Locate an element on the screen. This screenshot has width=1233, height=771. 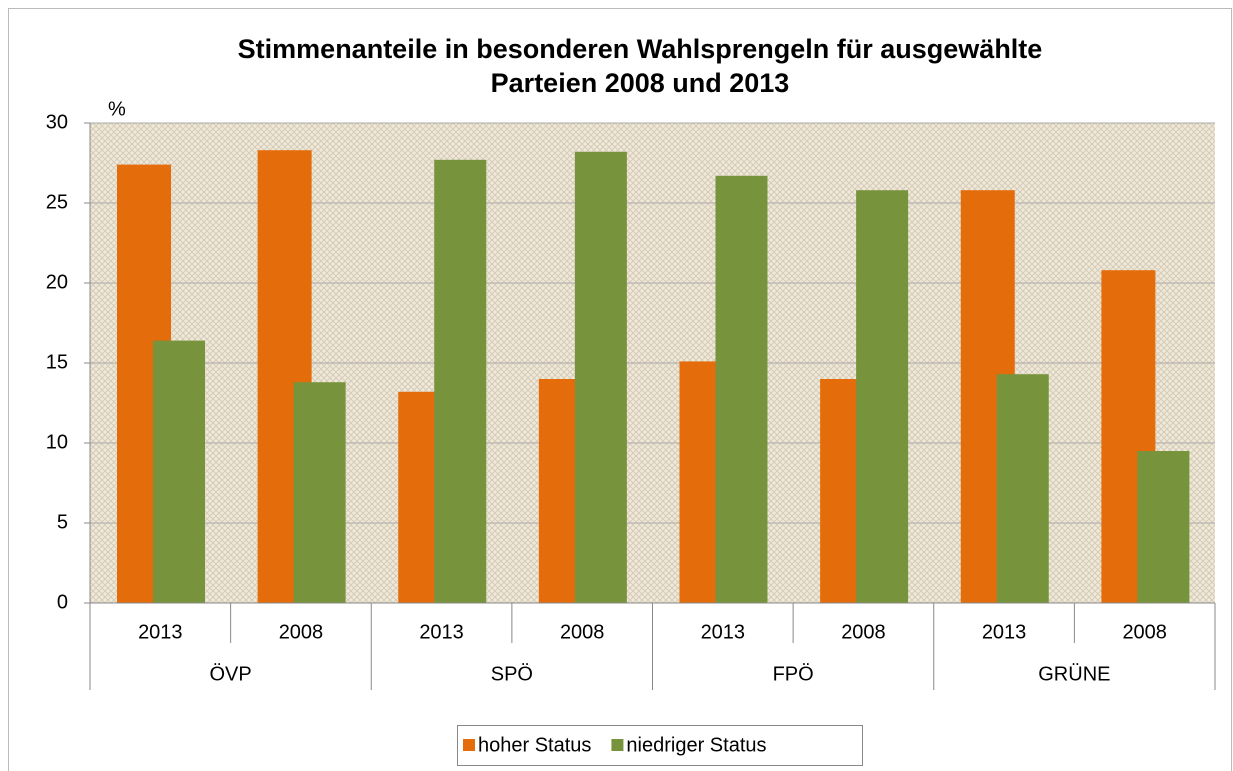
y-tick-label: 5 is located at coordinates (62, 522).